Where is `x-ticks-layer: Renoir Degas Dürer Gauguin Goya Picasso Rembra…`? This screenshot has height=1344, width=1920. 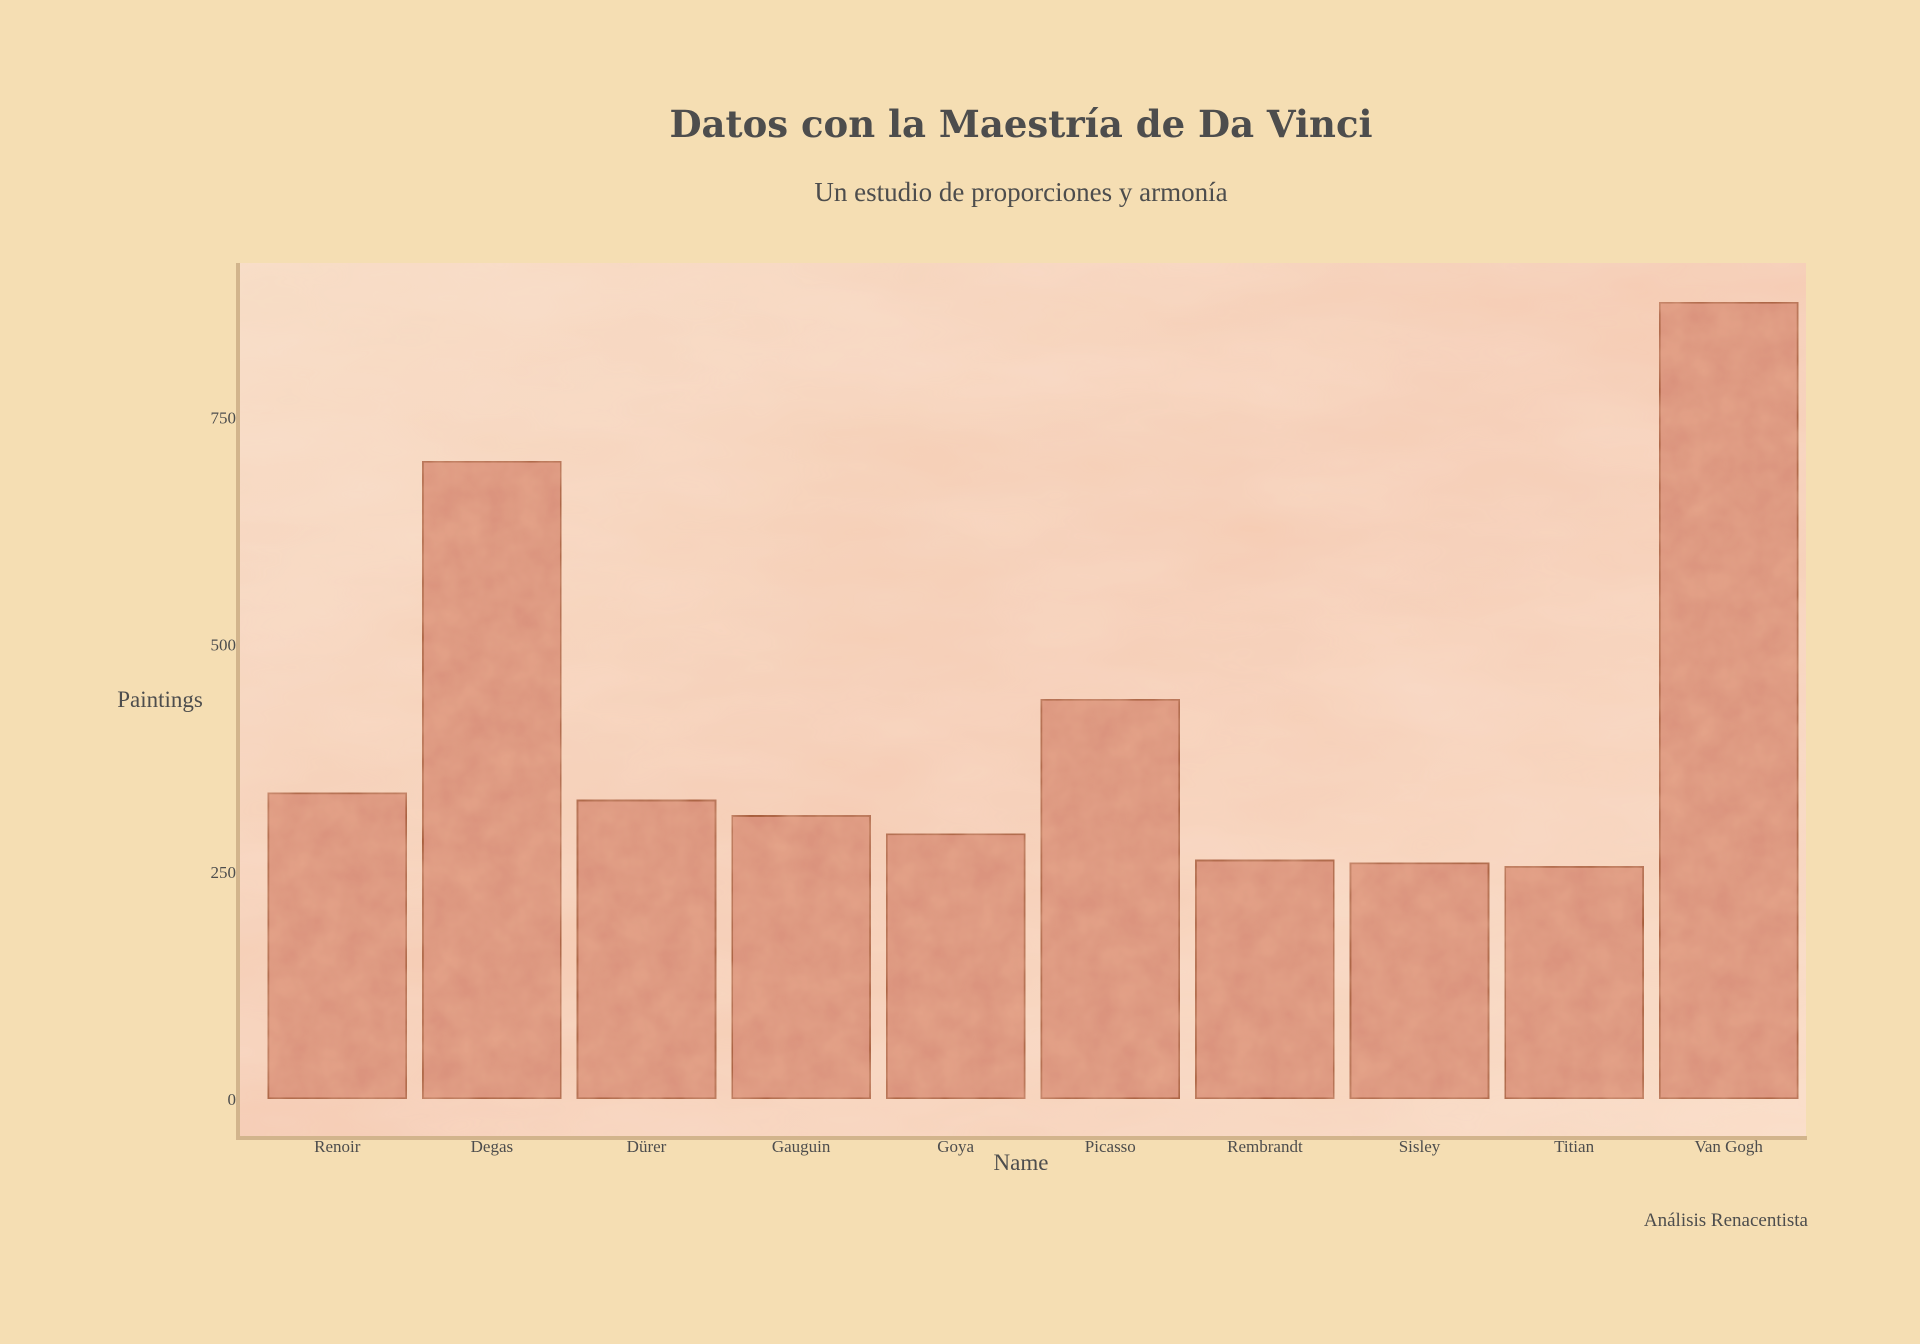 x-ticks-layer: Renoir Degas Dürer Gauguin Goya Picasso Rembra… is located at coordinates (1038, 1146).